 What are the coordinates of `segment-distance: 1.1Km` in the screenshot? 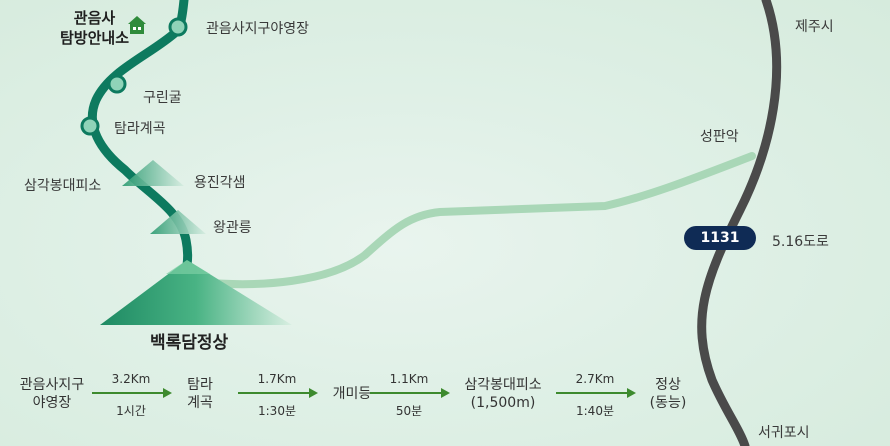 It's located at (409, 379).